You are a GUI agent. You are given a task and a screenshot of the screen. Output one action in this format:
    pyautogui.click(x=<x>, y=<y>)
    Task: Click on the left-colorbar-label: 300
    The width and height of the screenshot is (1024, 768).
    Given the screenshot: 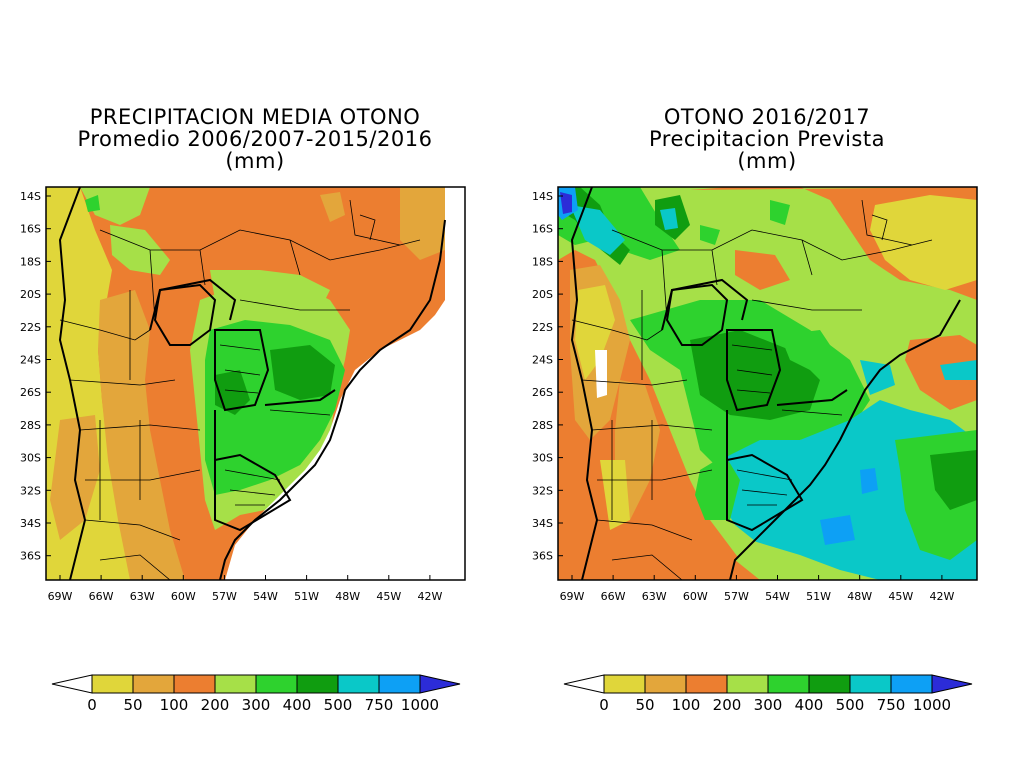 What is the action you would take?
    pyautogui.click(x=256, y=705)
    